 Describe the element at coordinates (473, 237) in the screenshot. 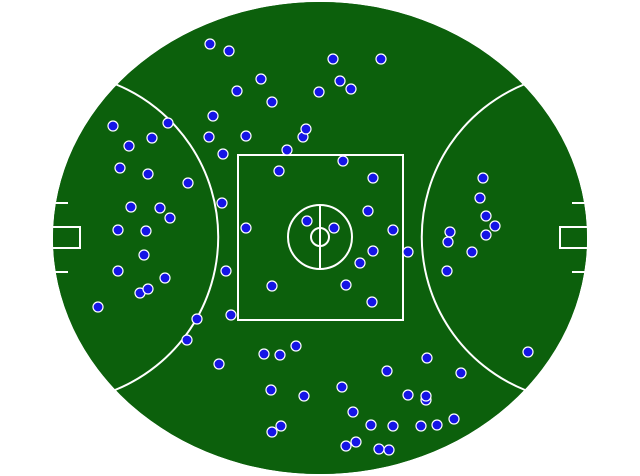

I see `arc-right` at that location.